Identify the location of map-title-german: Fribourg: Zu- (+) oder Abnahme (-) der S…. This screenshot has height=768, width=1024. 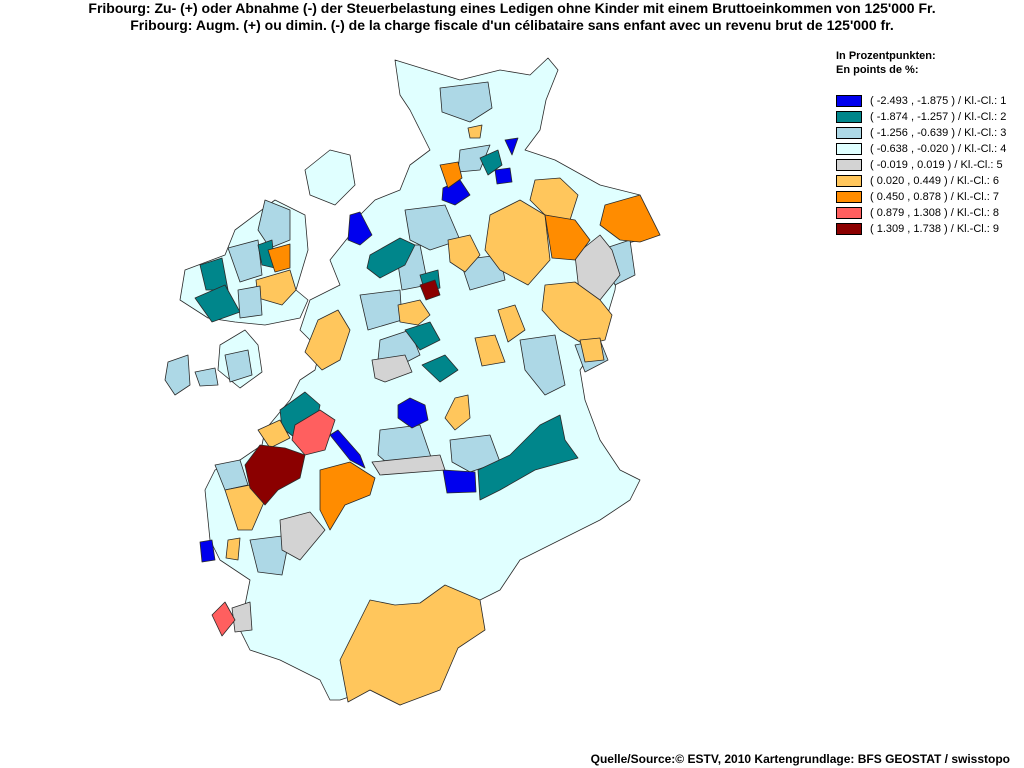
(512, 8).